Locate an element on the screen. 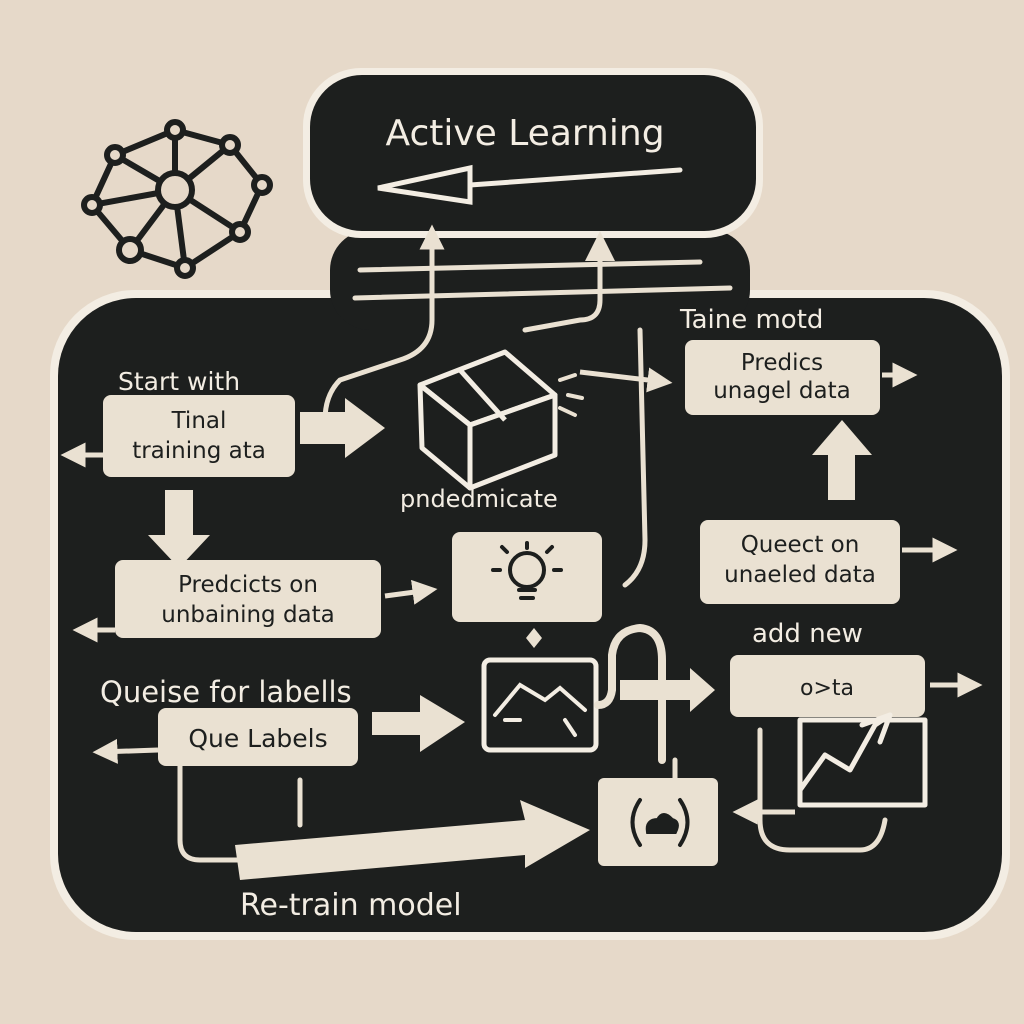 The image size is (1024, 1024). queise-label: Queise for labells is located at coordinates (226, 692).